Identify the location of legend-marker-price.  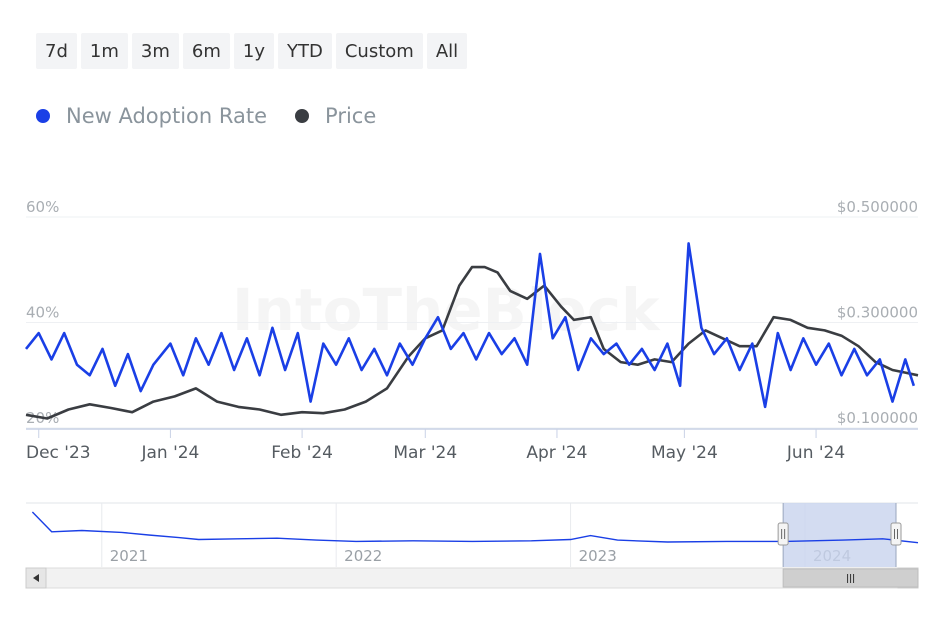
(302, 116).